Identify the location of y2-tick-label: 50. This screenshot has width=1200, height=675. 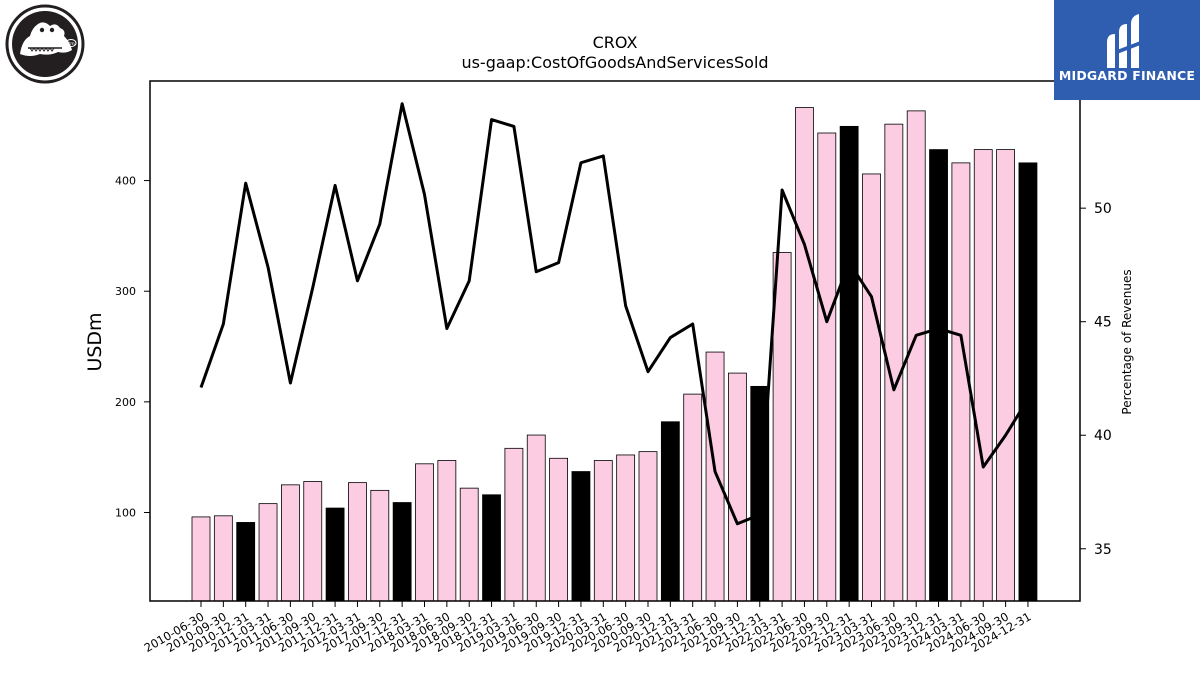
(1103, 209).